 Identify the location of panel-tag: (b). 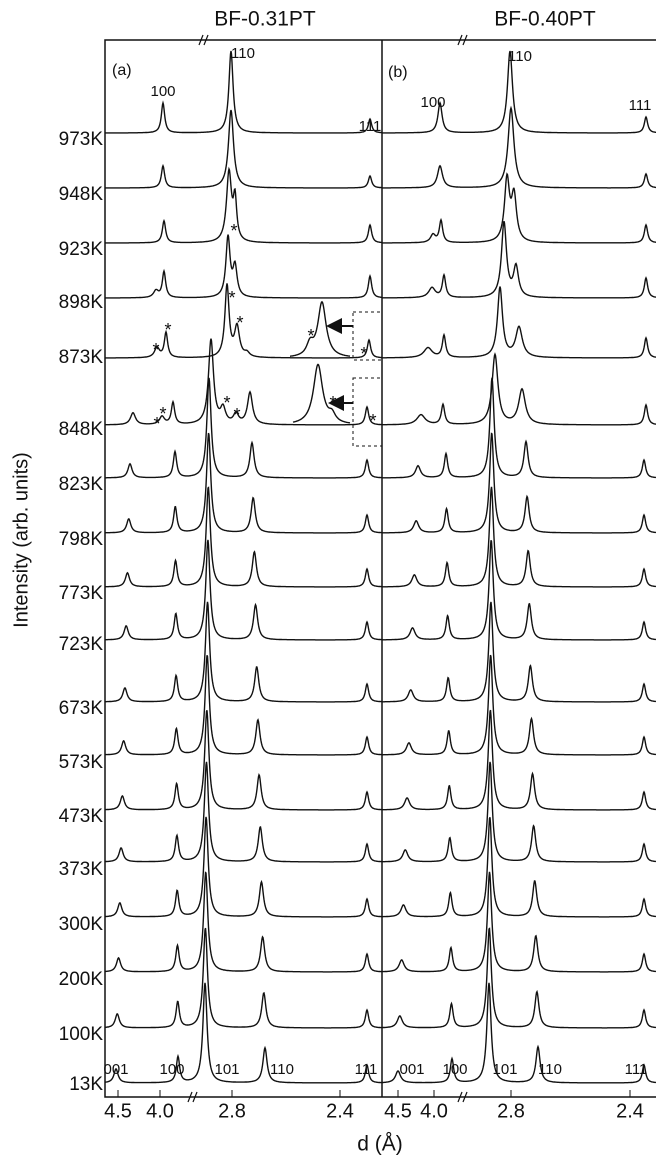
(398, 72).